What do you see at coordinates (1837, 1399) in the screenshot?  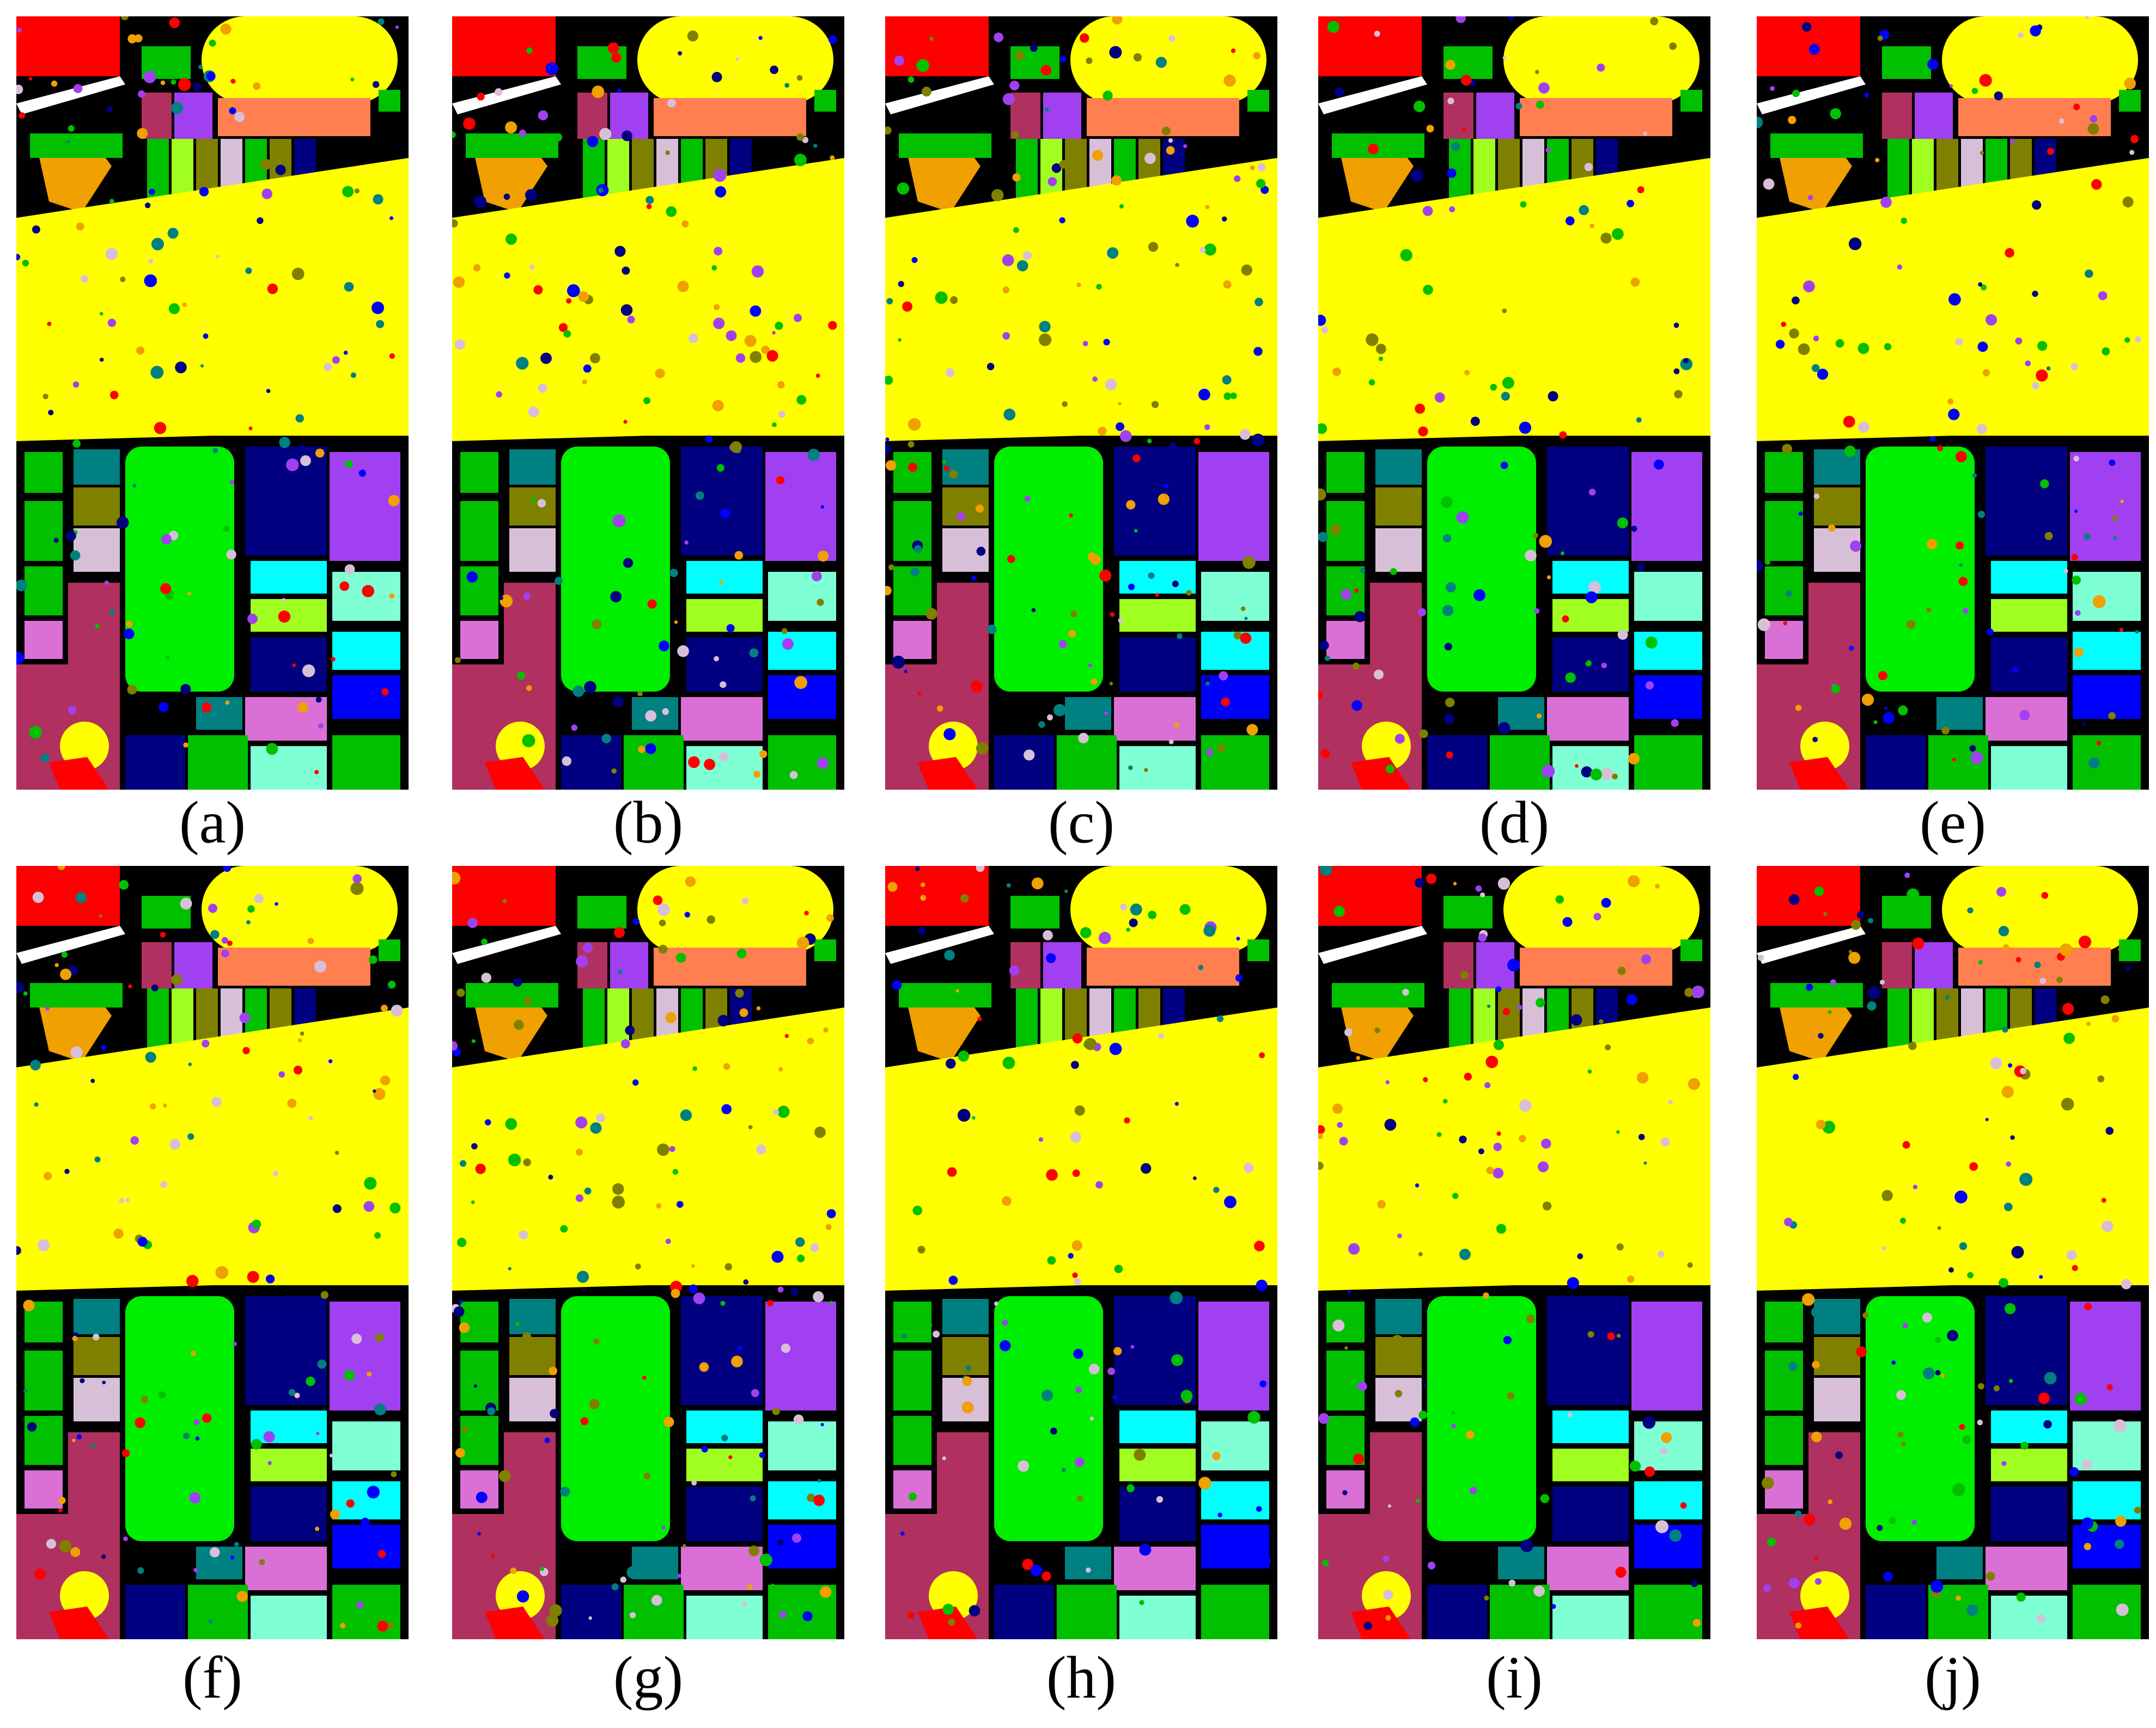 I see `region-pink-ll` at bounding box center [1837, 1399].